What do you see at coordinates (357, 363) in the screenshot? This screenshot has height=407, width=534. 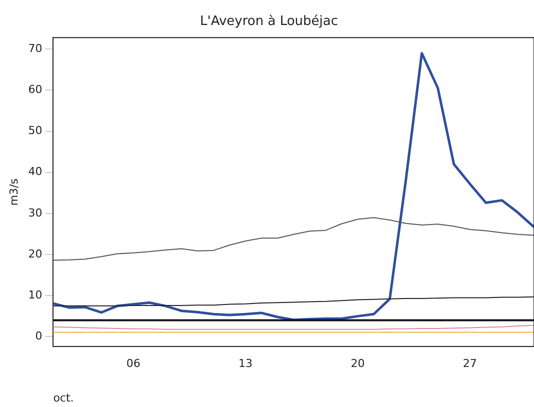 I see `x-tick-label: 20` at bounding box center [357, 363].